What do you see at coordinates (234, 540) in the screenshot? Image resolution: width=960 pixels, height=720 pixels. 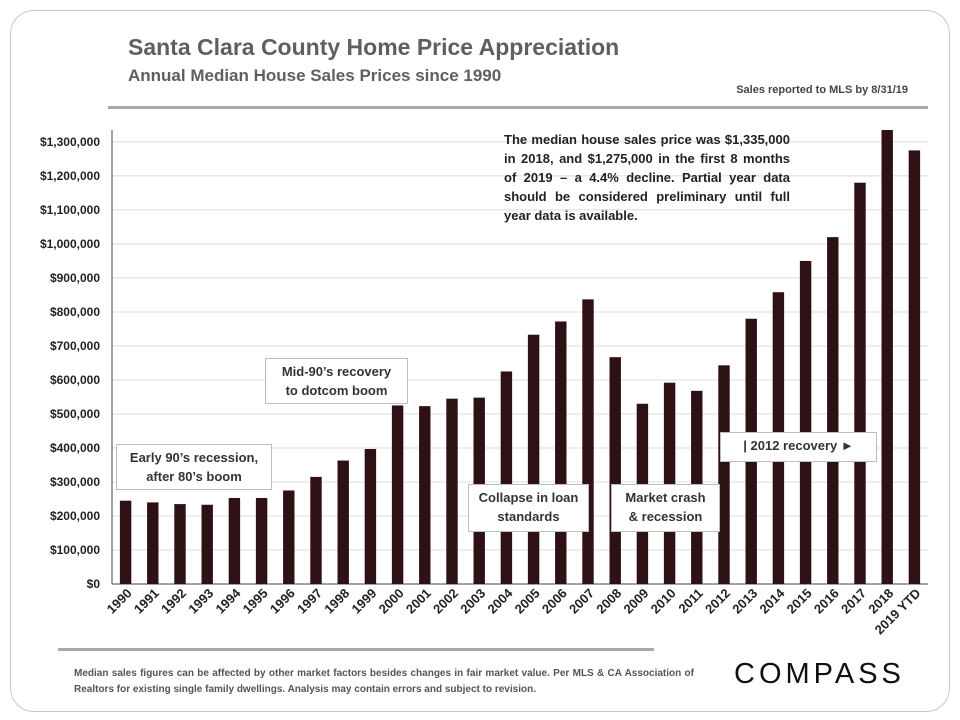 I see `bar-1994` at bounding box center [234, 540].